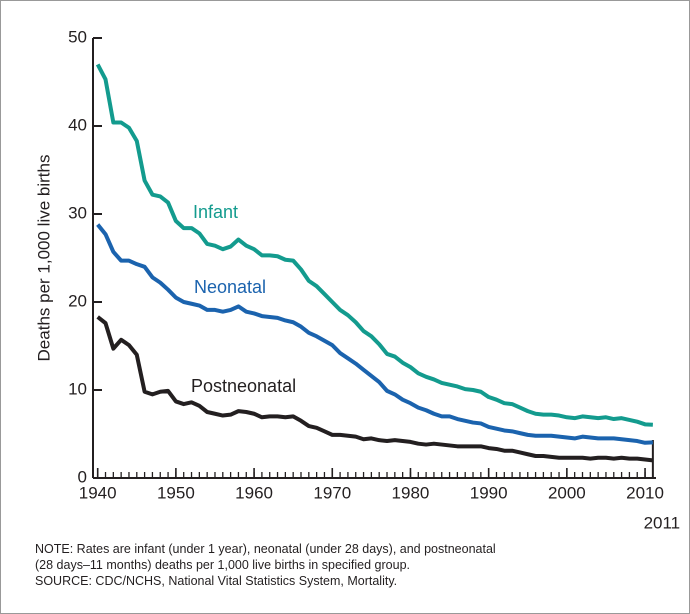 The image size is (690, 614). I want to click on x-tick-label: 1980, so click(411, 492).